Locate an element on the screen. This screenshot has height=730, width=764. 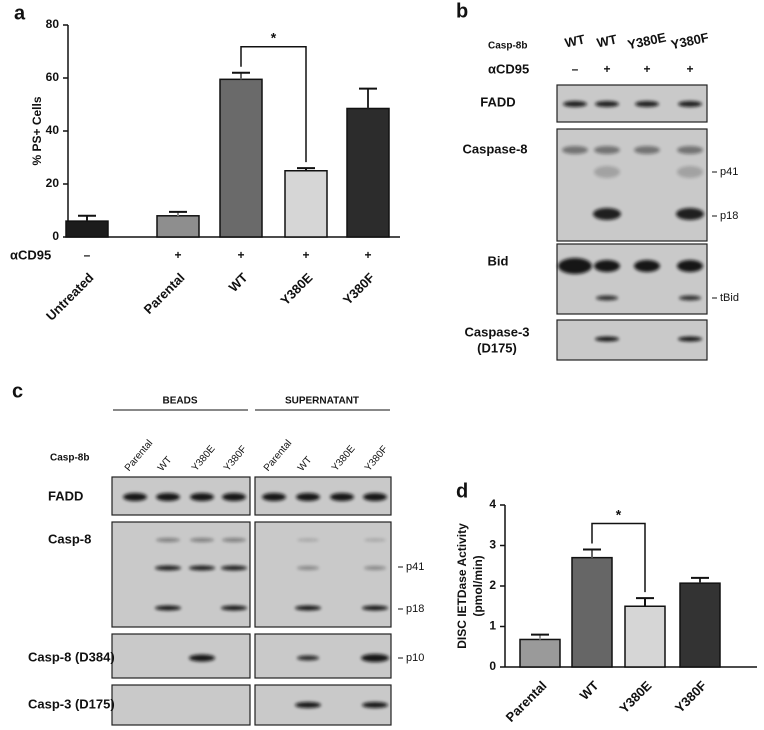
treatment-sign: – is located at coordinates (575, 69).